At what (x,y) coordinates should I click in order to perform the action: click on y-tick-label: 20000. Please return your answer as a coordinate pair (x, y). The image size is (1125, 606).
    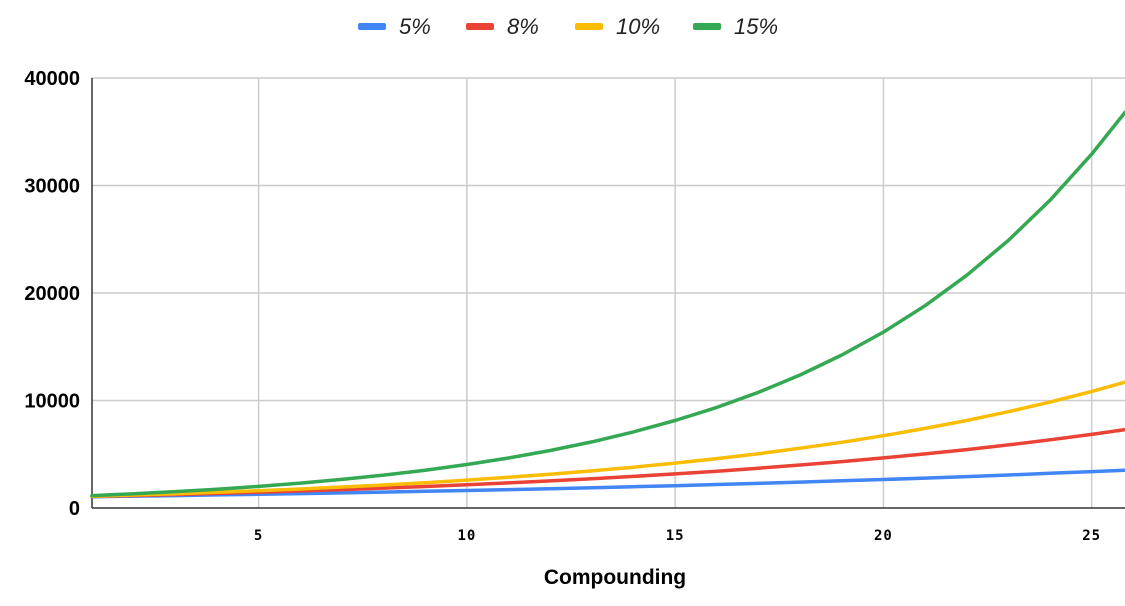
    Looking at the image, I should click on (52, 294).